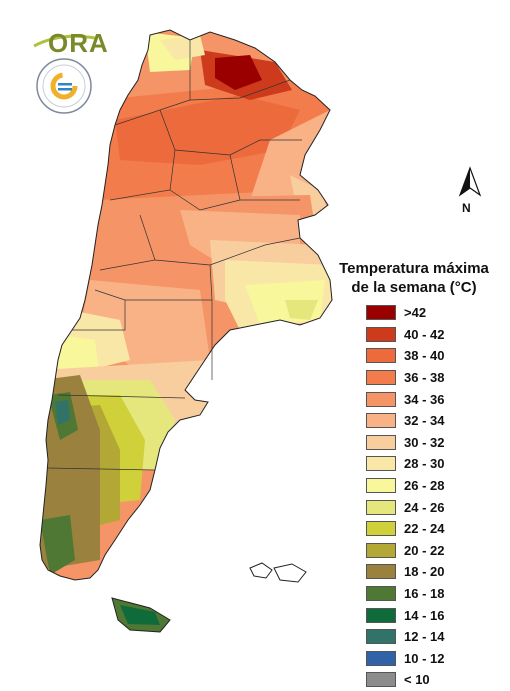  I want to click on legend-label: < 10, so click(417, 680).